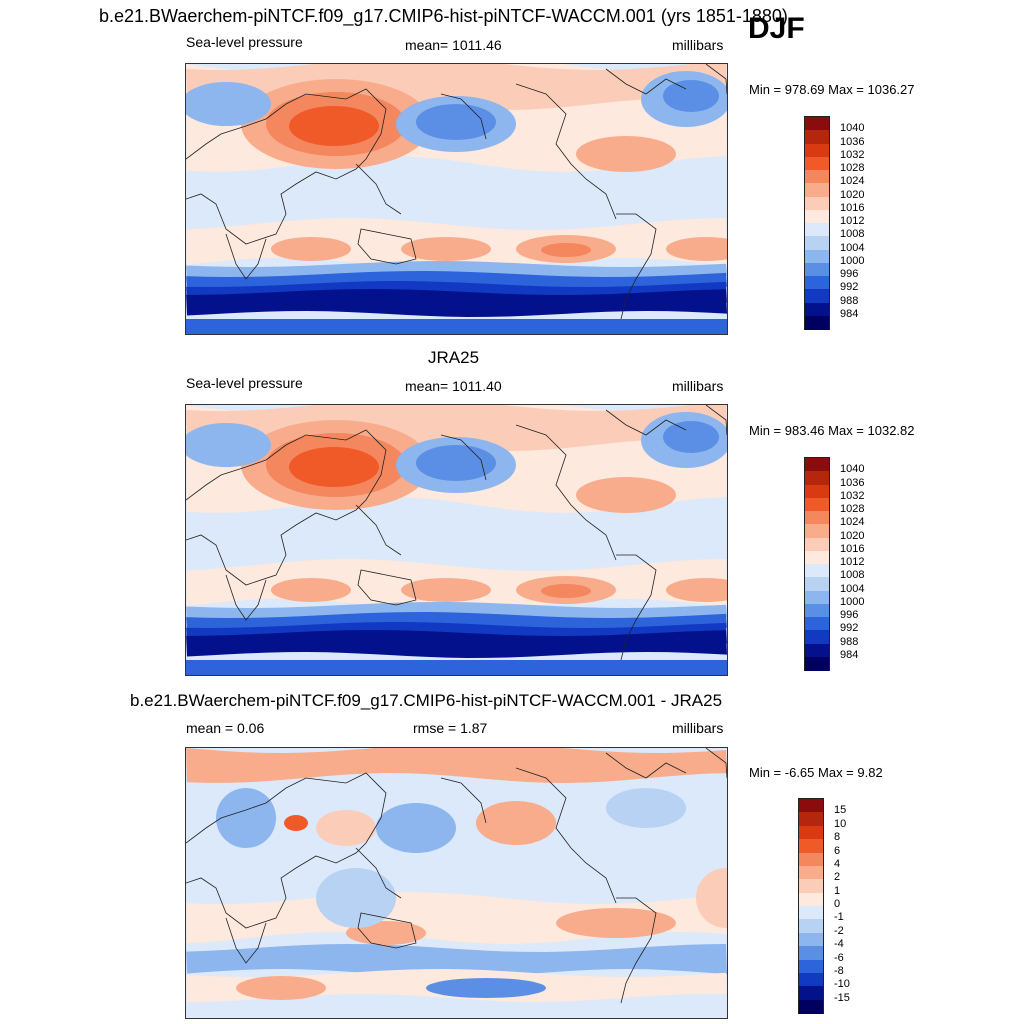 Image resolution: width=1024 pixels, height=1024 pixels. Describe the element at coordinates (852, 247) in the screenshot. I see `colorbar-tick-label: 1004` at that location.